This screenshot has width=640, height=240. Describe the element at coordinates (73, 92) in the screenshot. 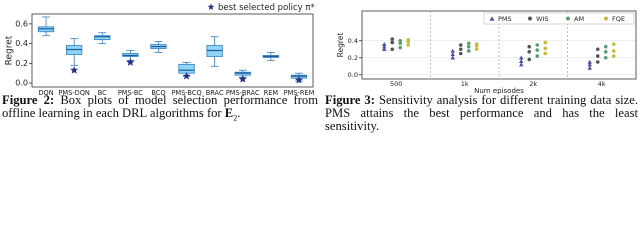

I see `x-tick-label: PMS-DQN` at that location.